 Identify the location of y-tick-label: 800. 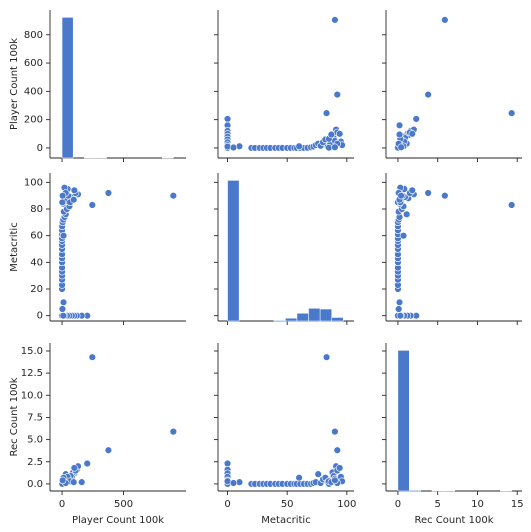
(33, 35).